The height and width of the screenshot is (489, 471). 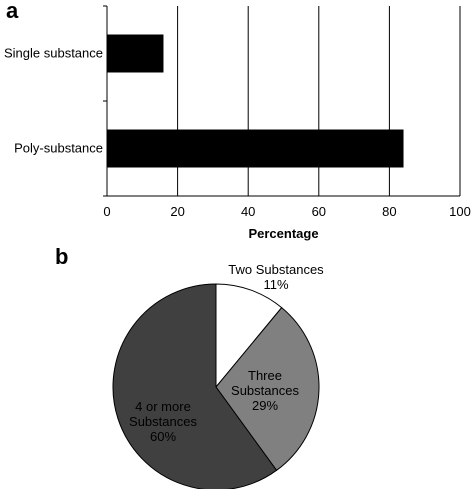 What do you see at coordinates (163, 436) in the screenshot?
I see `pie-label: 60%` at bounding box center [163, 436].